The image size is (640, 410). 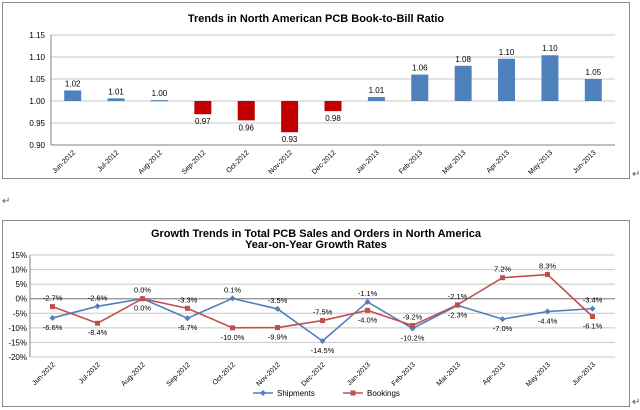 I want to click on data-label: -4.4%, so click(x=548, y=321).